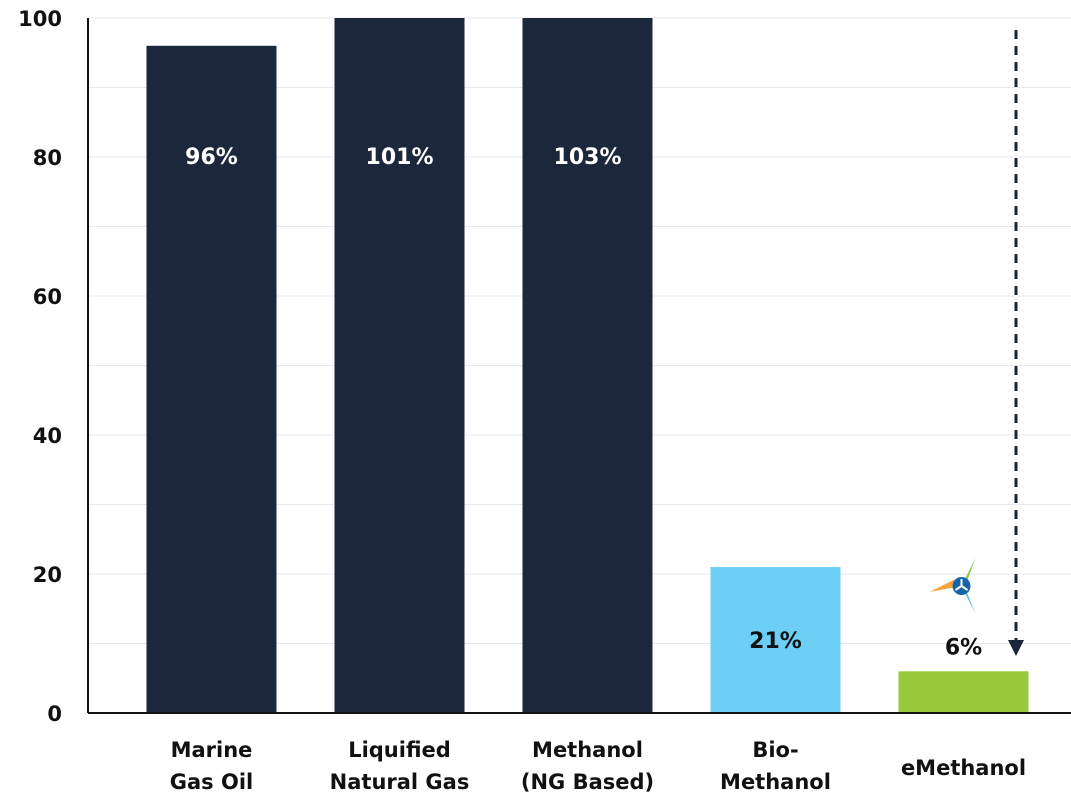 The width and height of the screenshot is (1071, 799). I want to click on y-tick-label: 0, so click(54, 714).